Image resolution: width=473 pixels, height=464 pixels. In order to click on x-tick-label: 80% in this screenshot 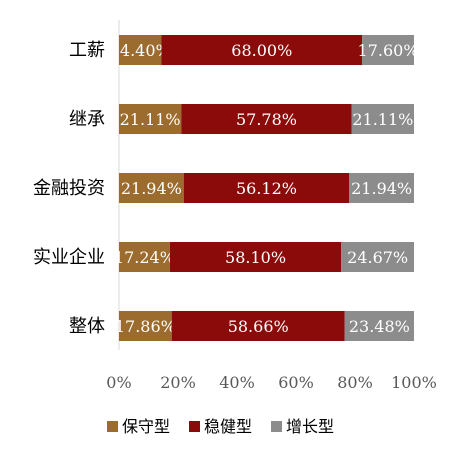, I will do `click(355, 382)`.